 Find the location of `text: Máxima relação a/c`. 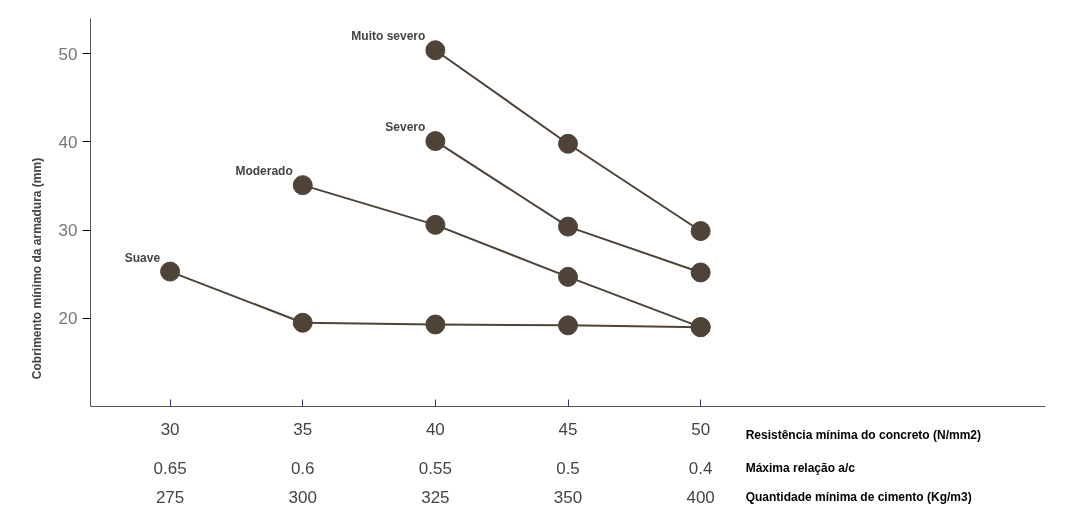

text: Máxima relação a/c is located at coordinates (800, 467).